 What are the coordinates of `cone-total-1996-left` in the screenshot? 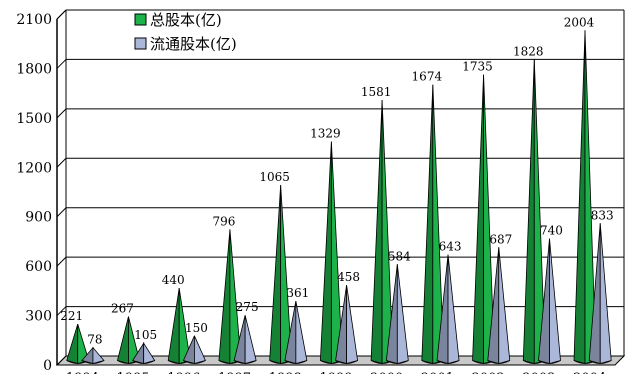 It's located at (173, 326).